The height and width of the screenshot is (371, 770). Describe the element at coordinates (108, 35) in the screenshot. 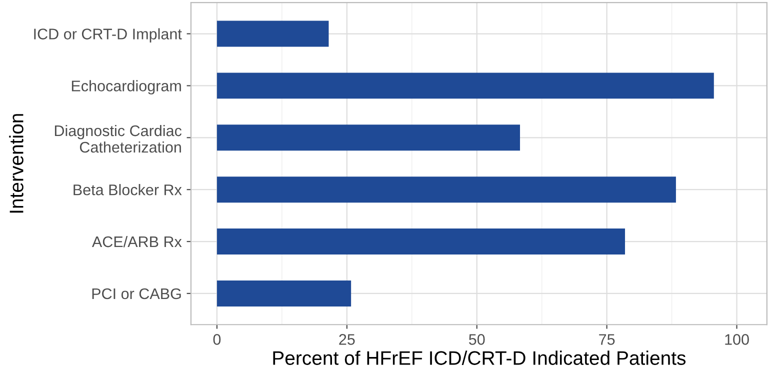

I see `y-tick-label: ICD or CRT-D Implant` at that location.